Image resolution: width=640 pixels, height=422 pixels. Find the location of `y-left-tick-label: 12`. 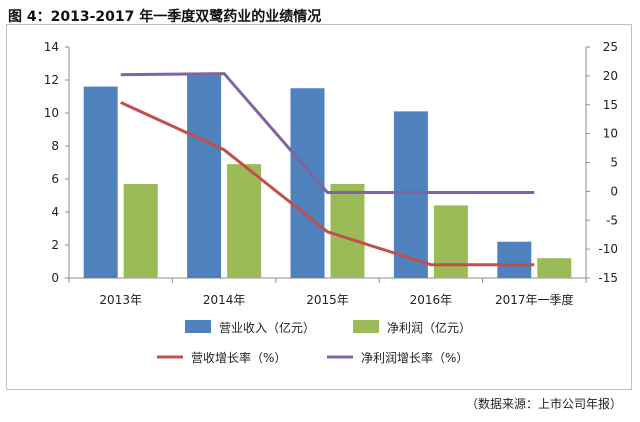

y-left-tick-label: 12 is located at coordinates (51, 80).